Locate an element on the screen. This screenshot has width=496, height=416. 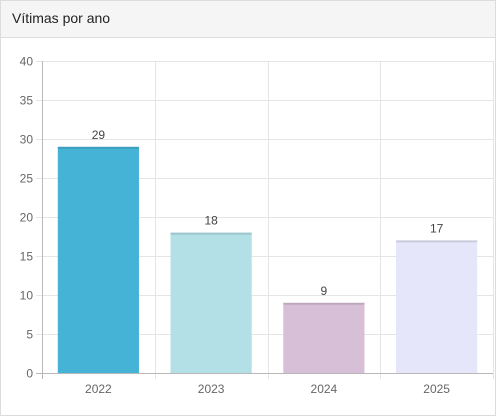
chart-title: Vítimas por ano is located at coordinates (61, 18).